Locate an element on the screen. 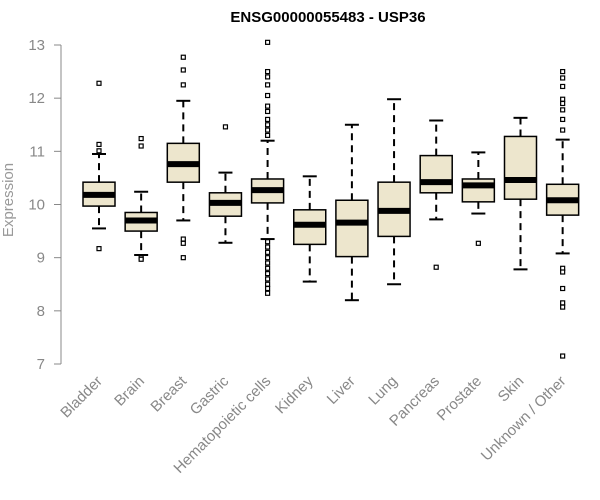  x-tick-label: Lung is located at coordinates (383, 391).